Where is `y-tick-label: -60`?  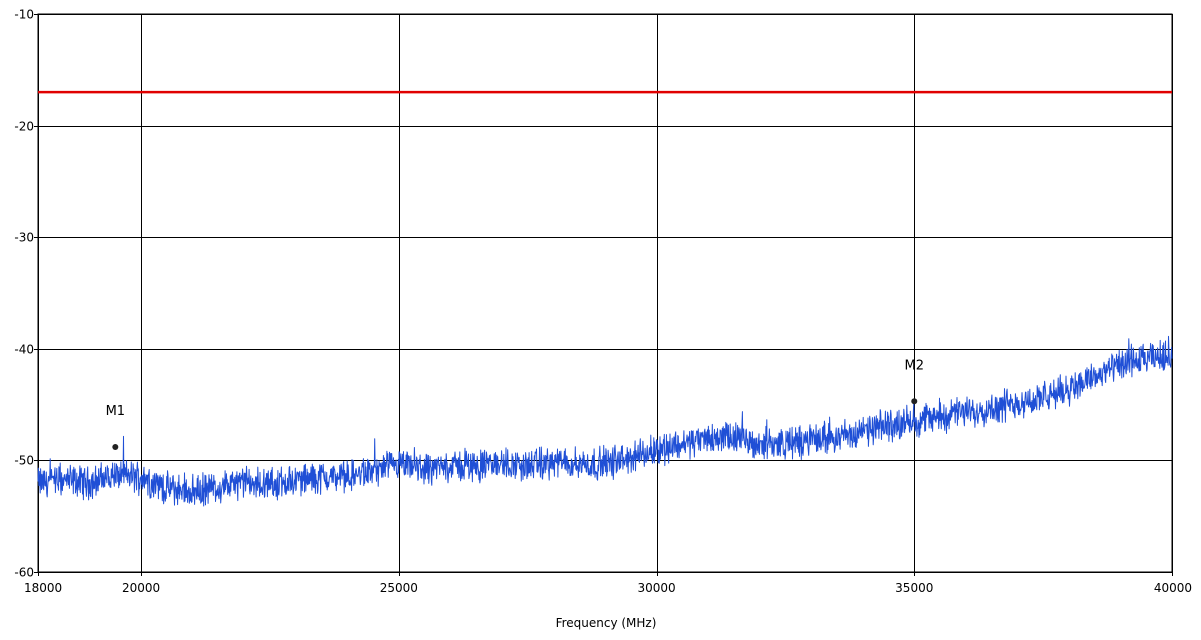 y-tick-label: -60 is located at coordinates (24, 573).